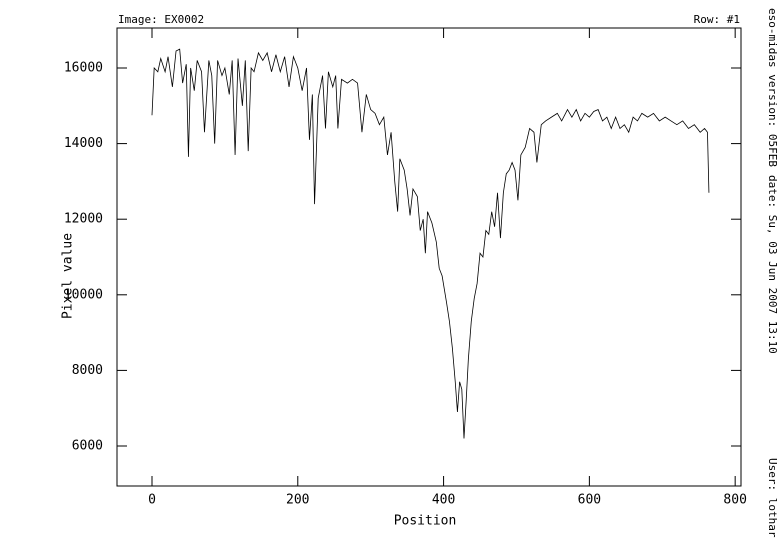 This screenshot has width=782, height=542. I want to click on x-tick-label: 200, so click(297, 500).